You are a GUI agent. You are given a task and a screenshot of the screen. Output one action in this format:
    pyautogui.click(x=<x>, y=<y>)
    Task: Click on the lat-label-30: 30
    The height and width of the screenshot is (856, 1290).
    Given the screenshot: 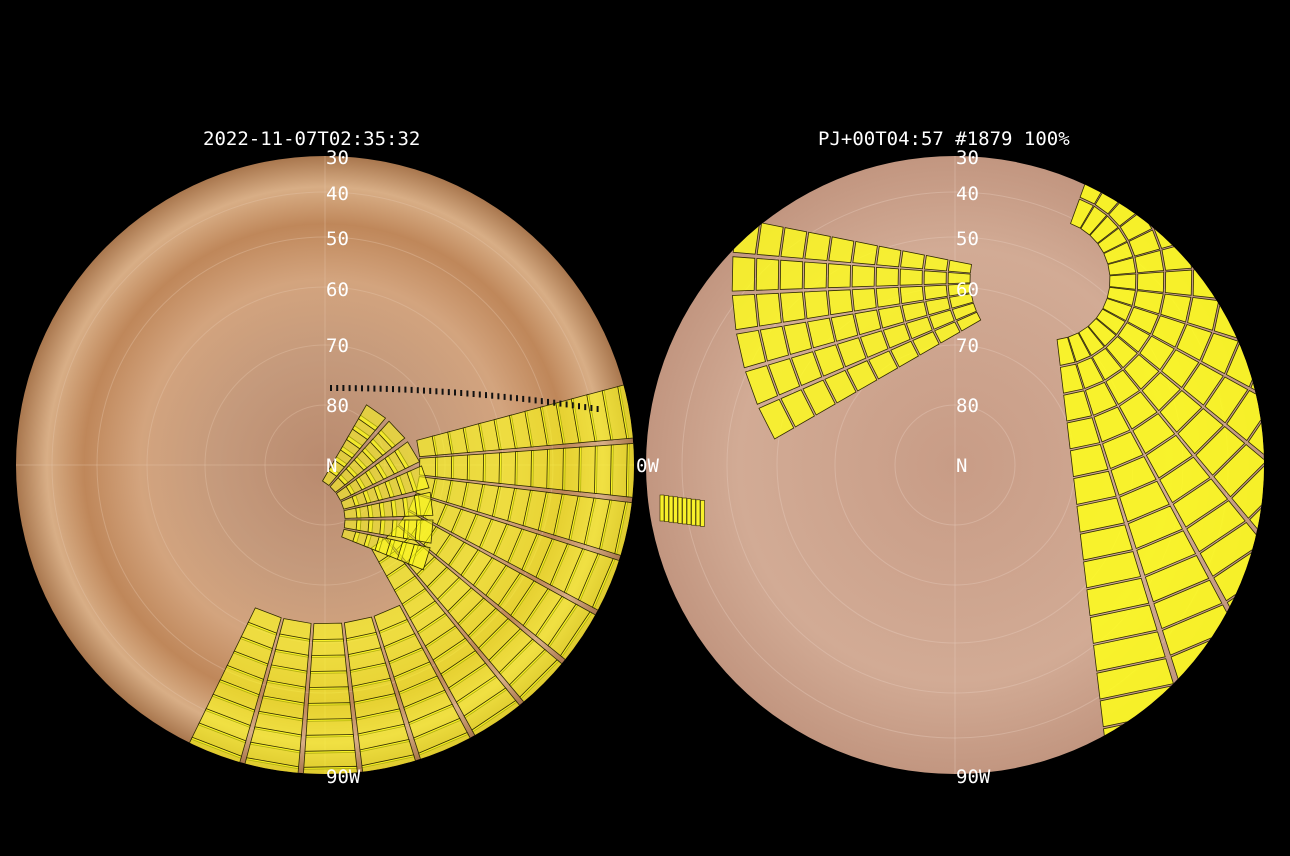 What is the action you would take?
    pyautogui.click(x=967, y=158)
    